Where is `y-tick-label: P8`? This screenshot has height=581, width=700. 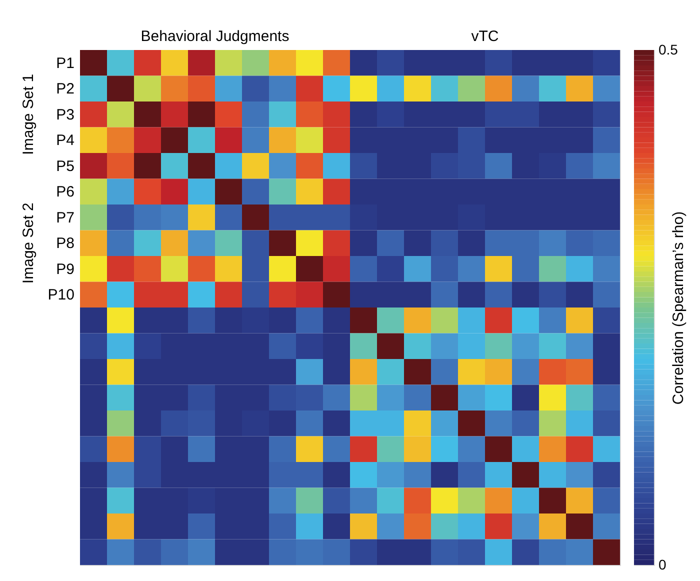 y-tick-label: P8 is located at coordinates (65, 243).